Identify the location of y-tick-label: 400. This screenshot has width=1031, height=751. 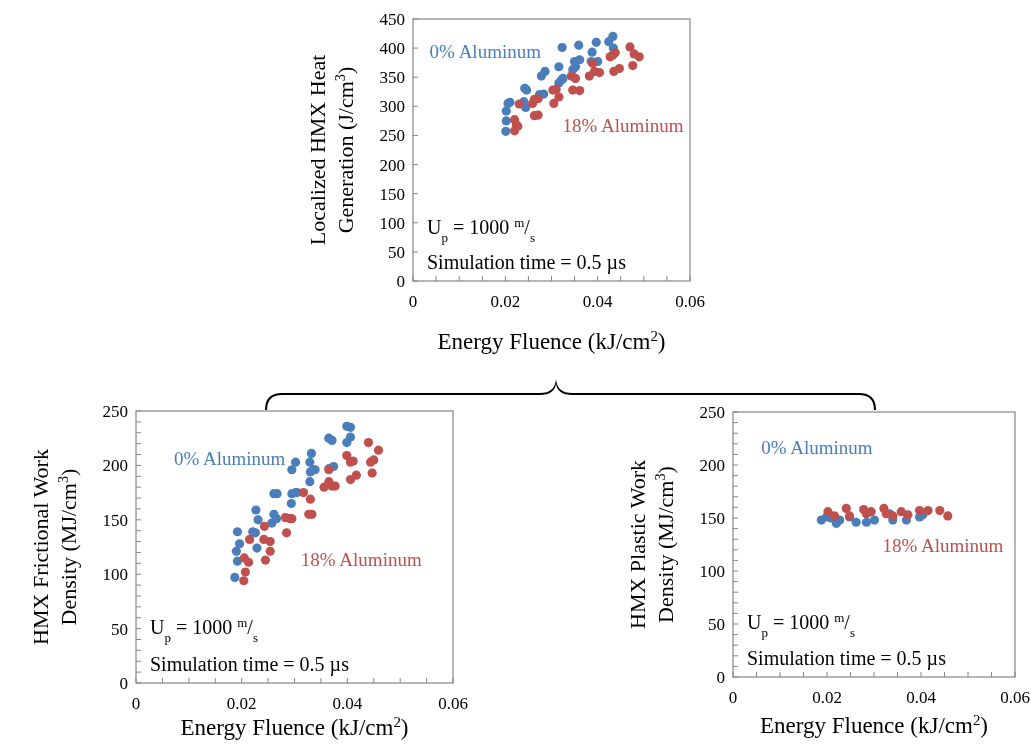
(392, 49).